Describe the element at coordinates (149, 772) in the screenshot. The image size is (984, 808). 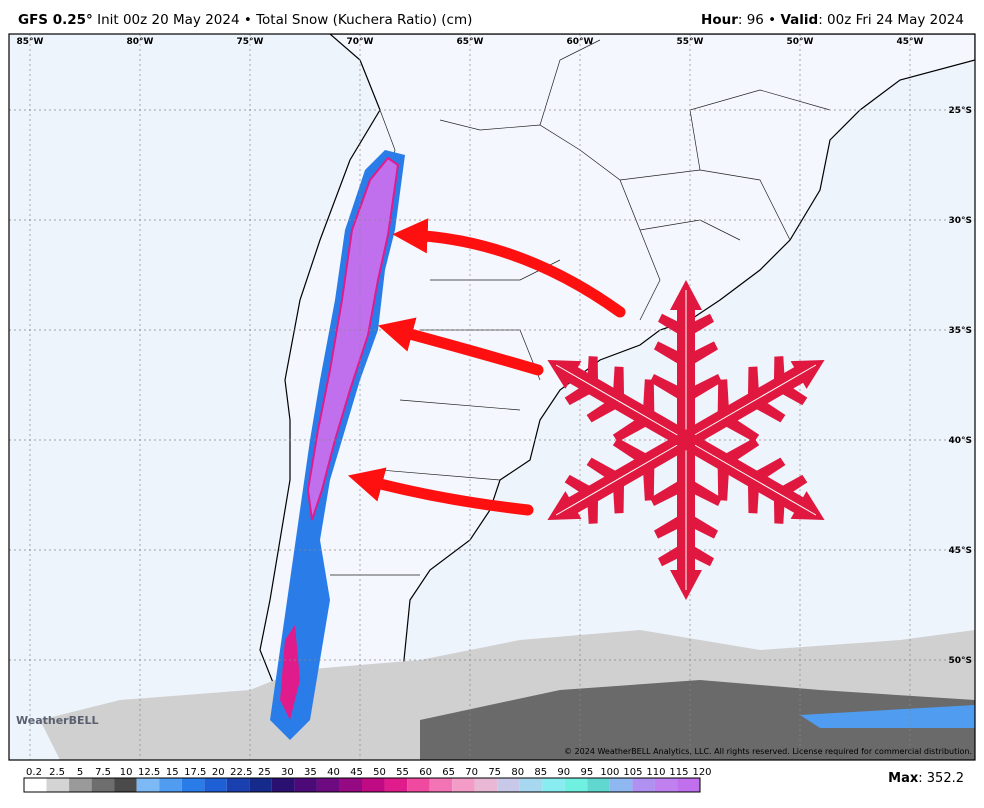
I see `legend-tick: 12.5` at that location.